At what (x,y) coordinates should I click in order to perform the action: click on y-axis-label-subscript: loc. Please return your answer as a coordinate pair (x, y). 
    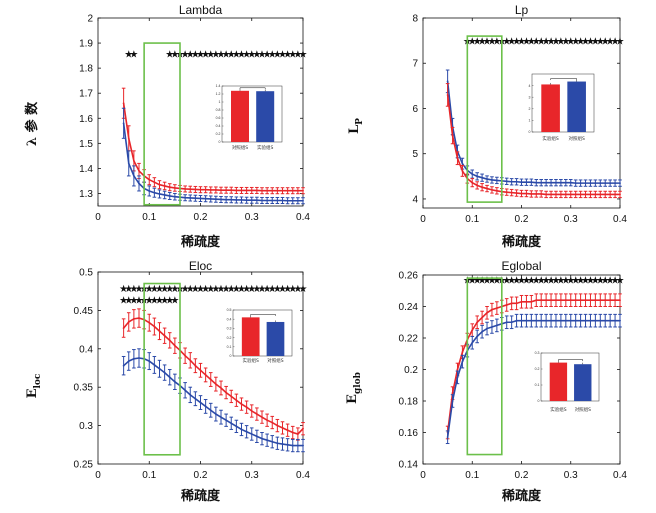
    Looking at the image, I should click on (38, 380).